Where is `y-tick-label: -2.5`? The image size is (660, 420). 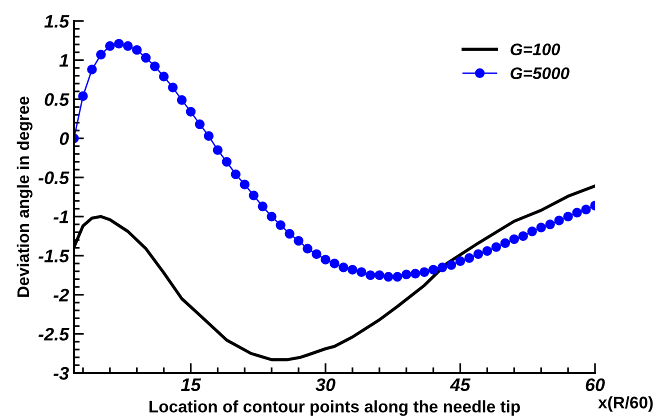 y-tick-label: -2.5 is located at coordinates (54, 334).